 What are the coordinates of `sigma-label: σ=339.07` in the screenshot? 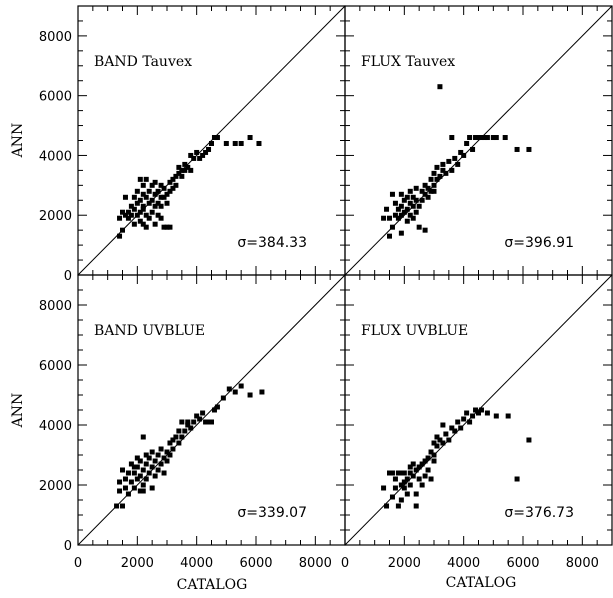 It's located at (272, 513).